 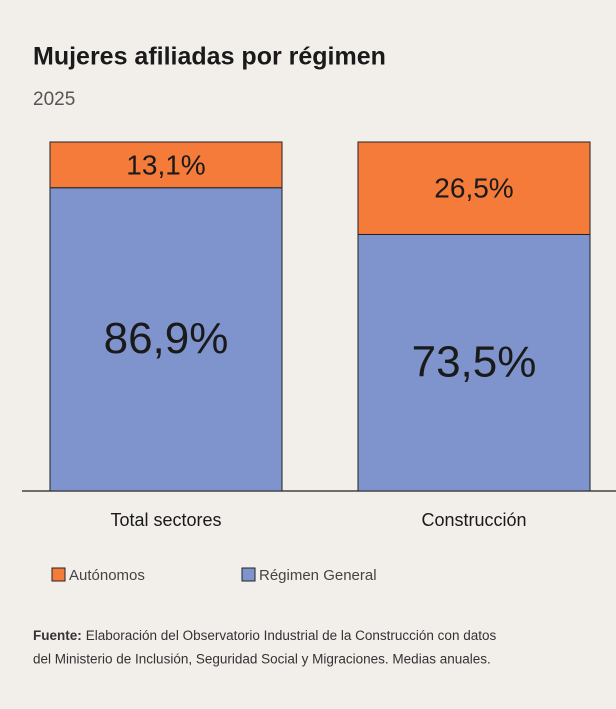 I want to click on value-label: 86,9%, so click(x=166, y=338).